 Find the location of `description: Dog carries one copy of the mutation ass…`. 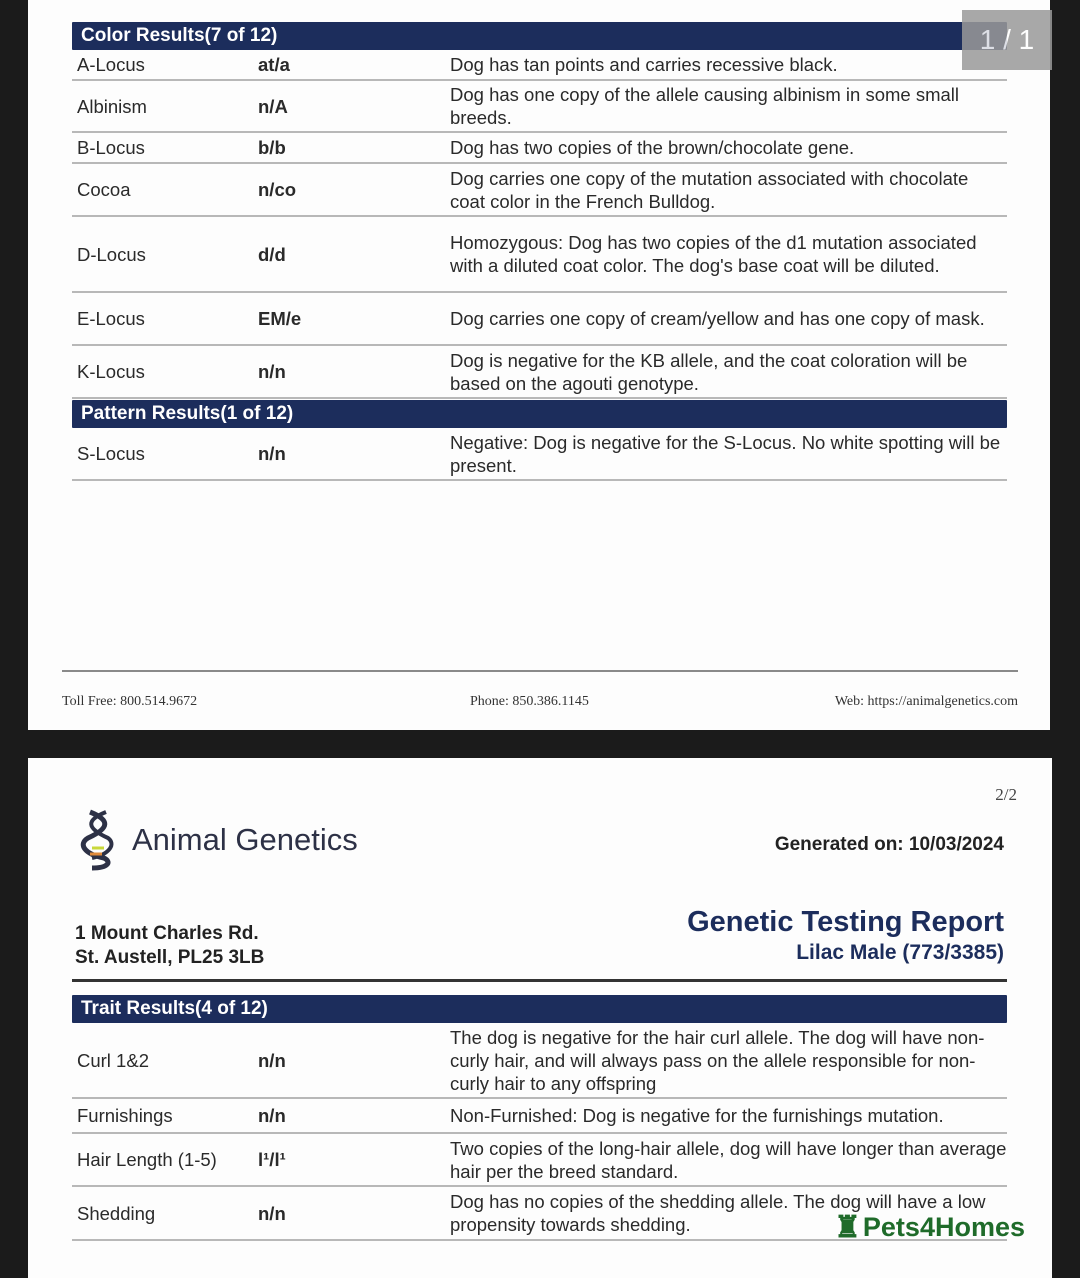

description: Dog carries one copy of the mutation ass… is located at coordinates (709, 189).